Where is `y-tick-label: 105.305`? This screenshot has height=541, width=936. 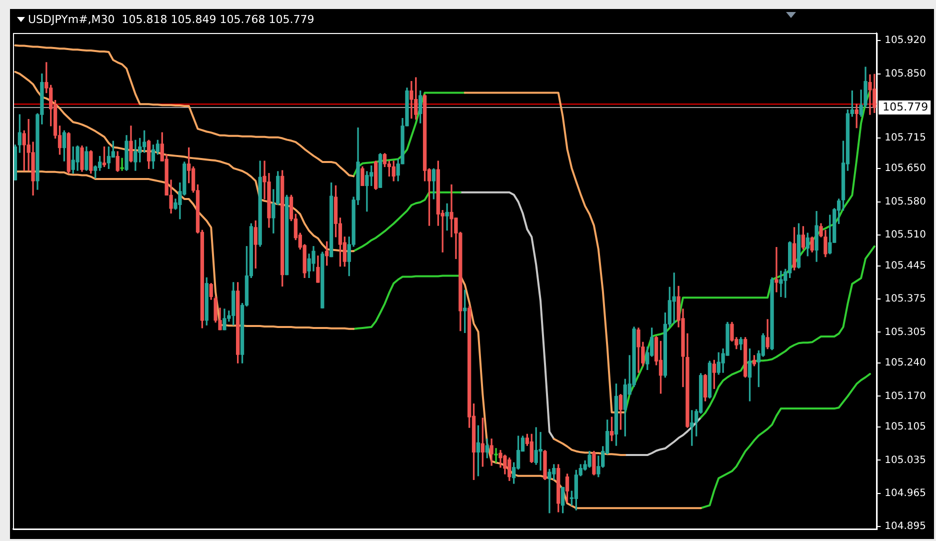 y-tick-label: 105.305 is located at coordinates (905, 332).